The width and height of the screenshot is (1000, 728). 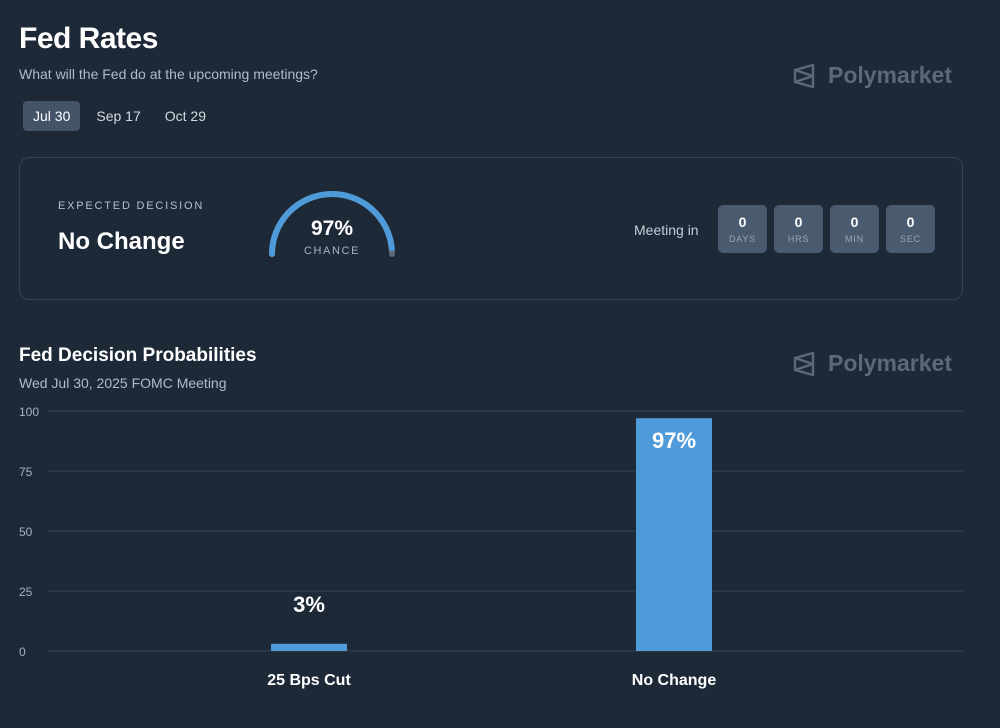 I want to click on countdown-unit: MIN, so click(x=854, y=239).